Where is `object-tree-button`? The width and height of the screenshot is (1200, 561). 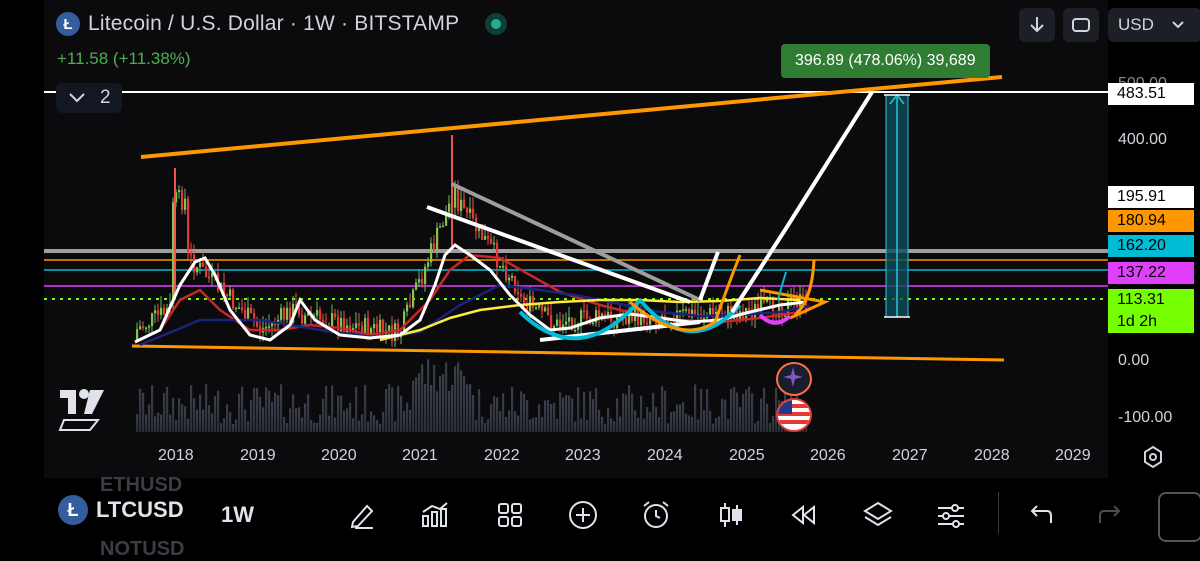 object-tree-button is located at coordinates (878, 515).